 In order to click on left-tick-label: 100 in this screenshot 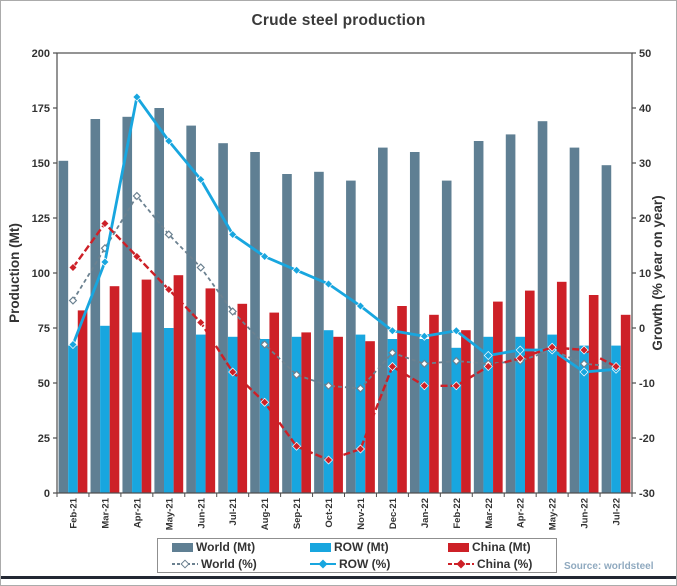, I will do `click(41, 274)`.